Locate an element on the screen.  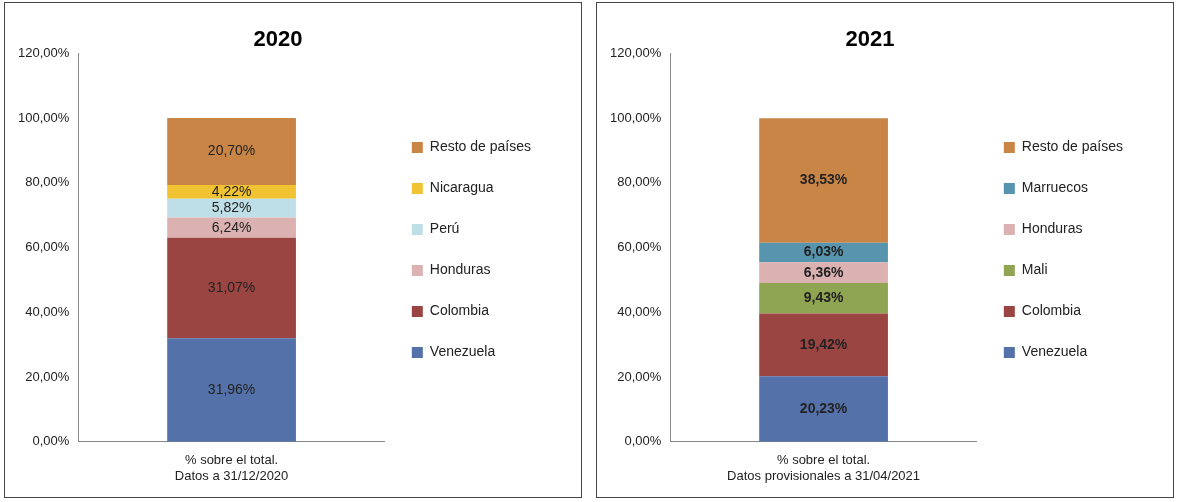
data-label: 5,82% is located at coordinates (231, 207).